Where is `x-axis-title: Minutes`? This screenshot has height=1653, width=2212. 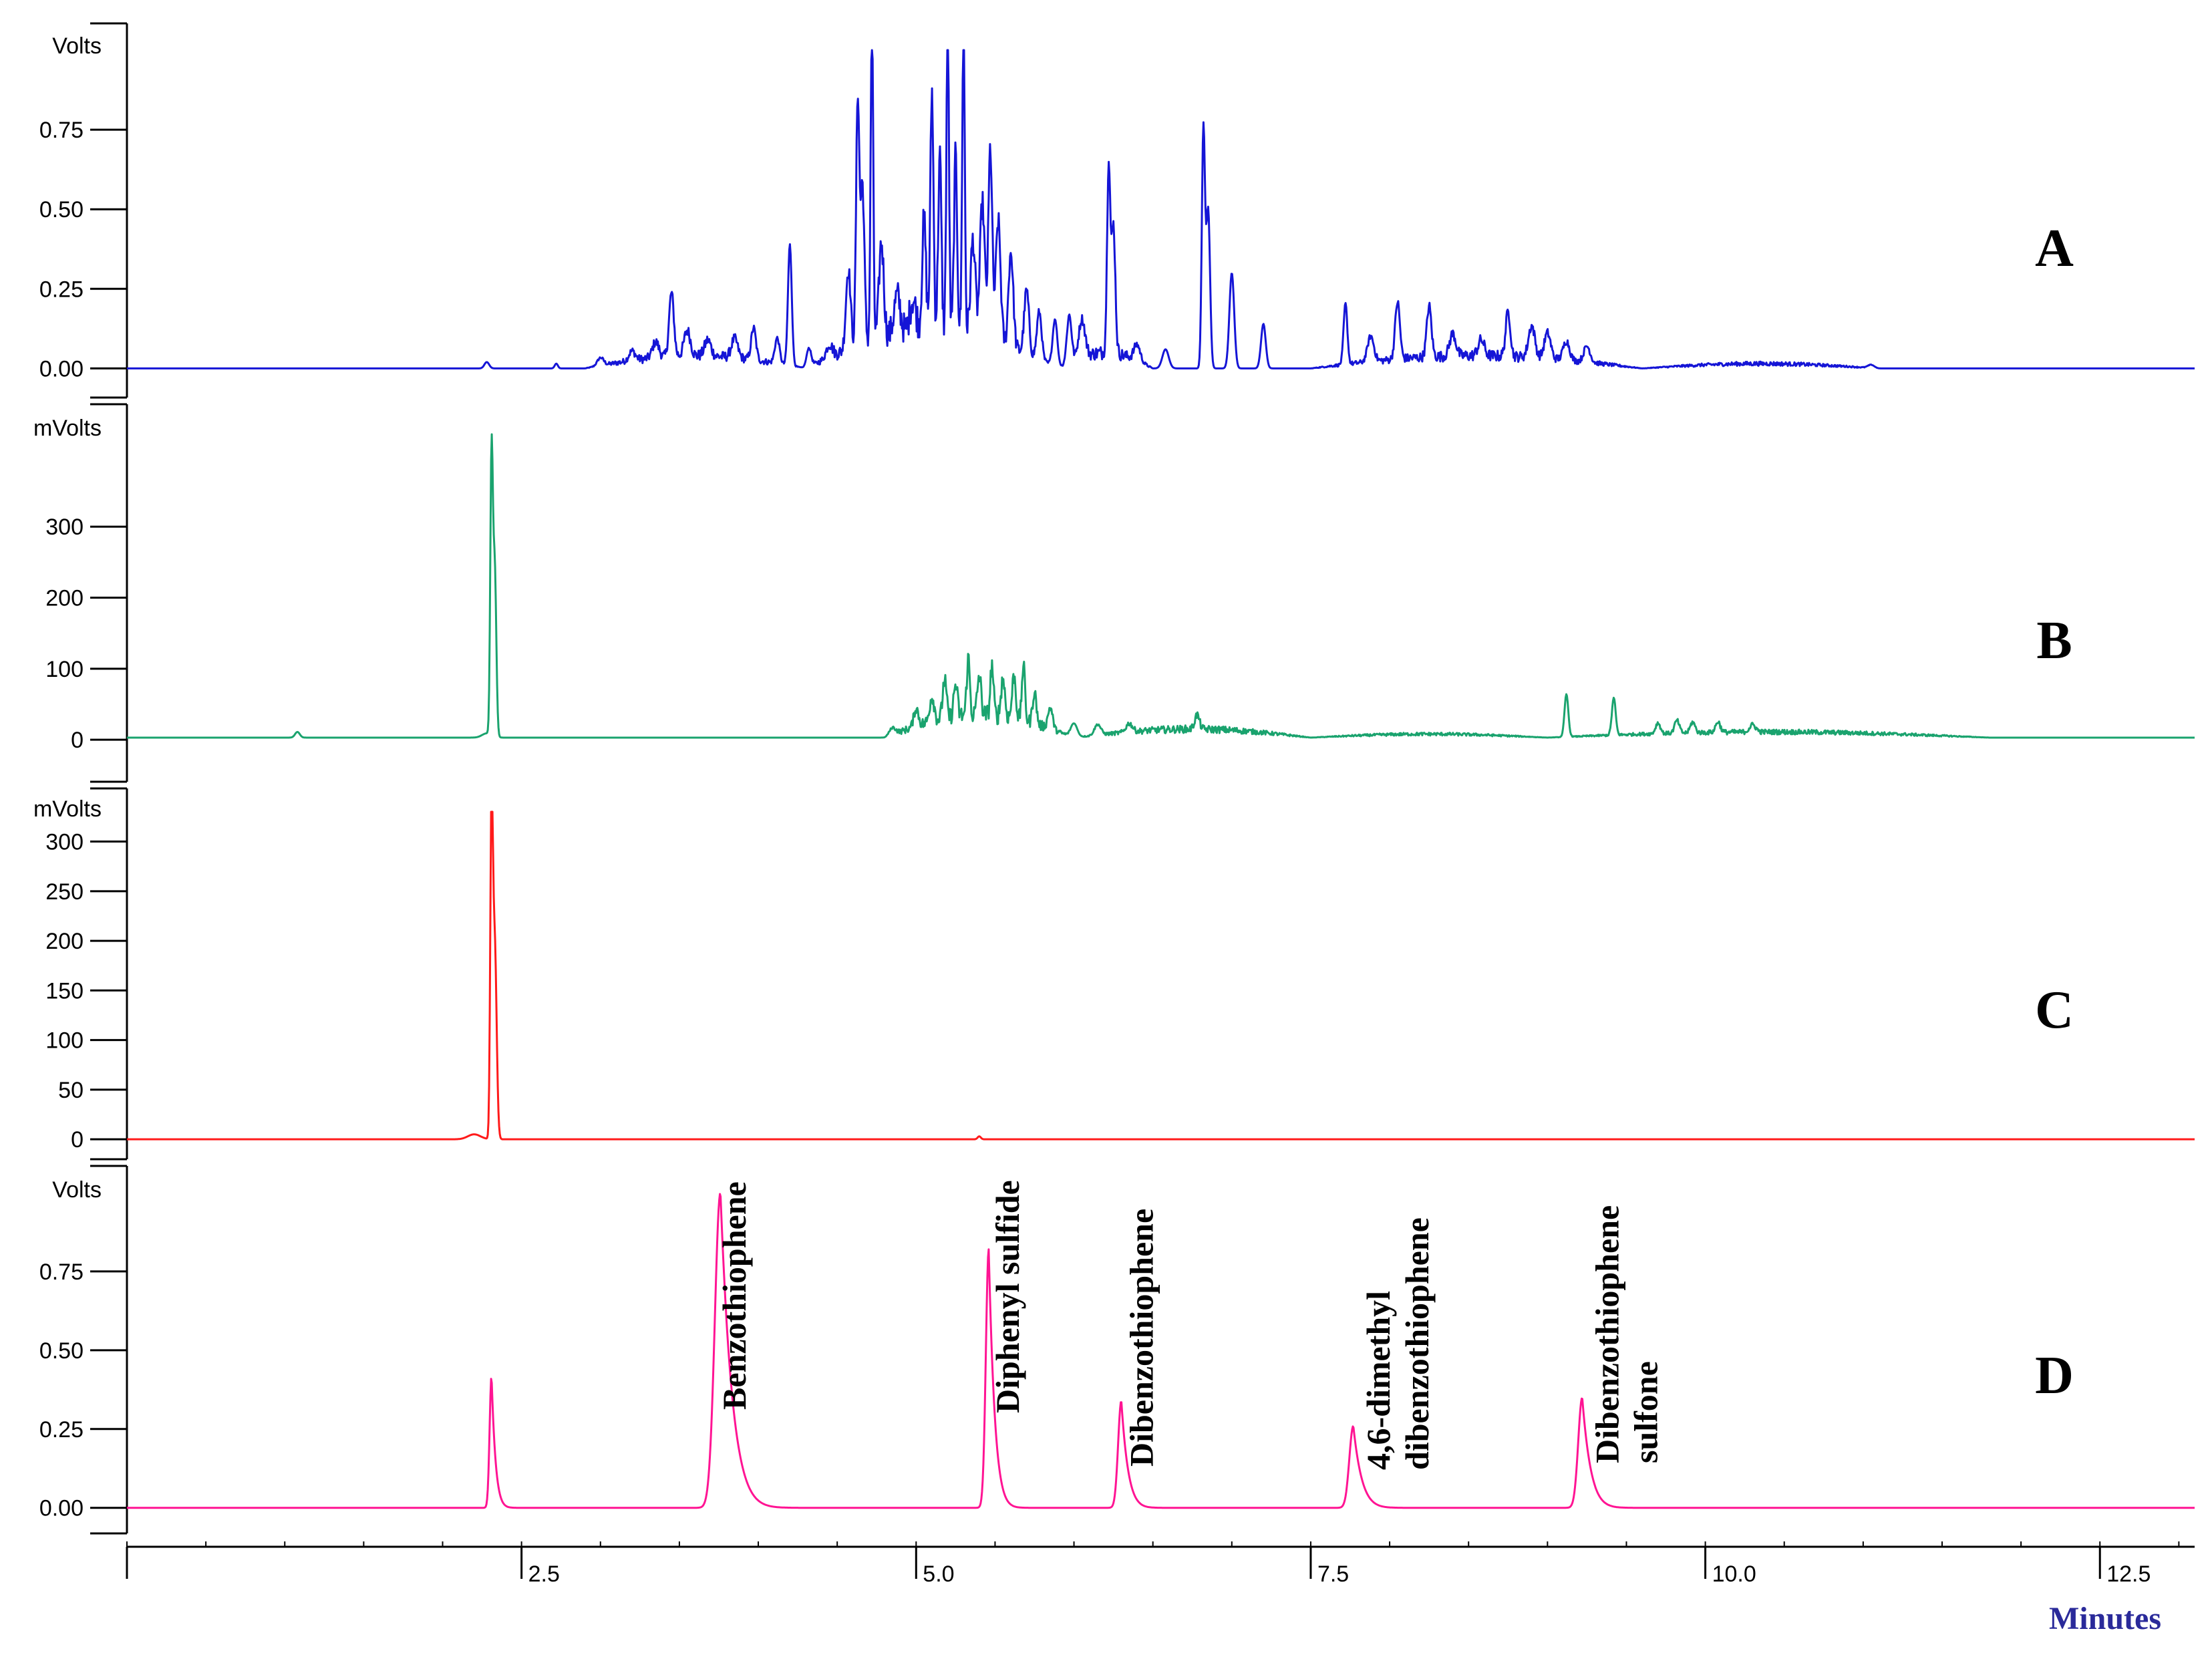 x-axis-title: Minutes is located at coordinates (2105, 1619).